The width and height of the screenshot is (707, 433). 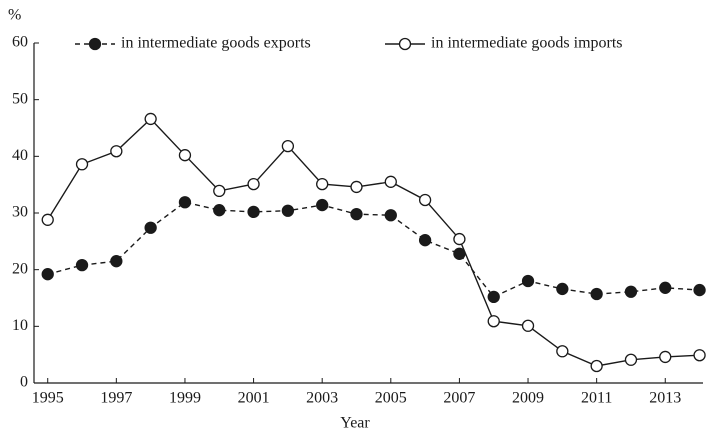 I want to click on y-axis-label: %, so click(x=14, y=15).